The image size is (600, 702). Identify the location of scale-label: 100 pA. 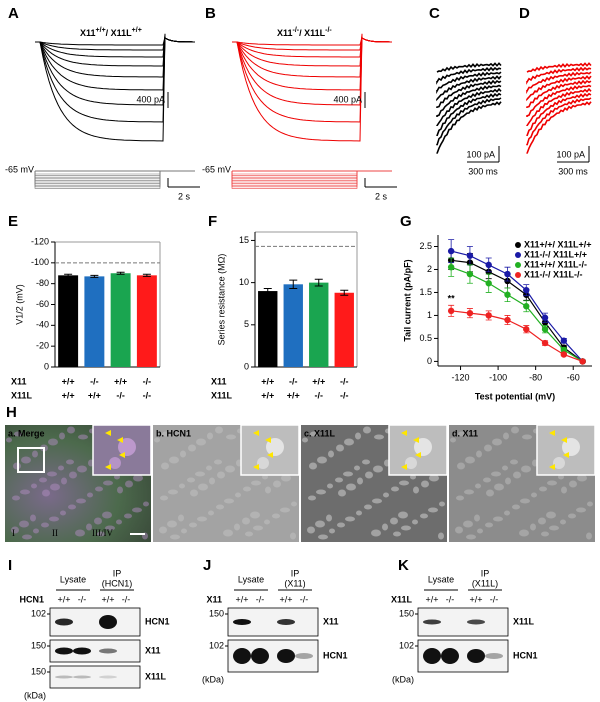
(570, 154).